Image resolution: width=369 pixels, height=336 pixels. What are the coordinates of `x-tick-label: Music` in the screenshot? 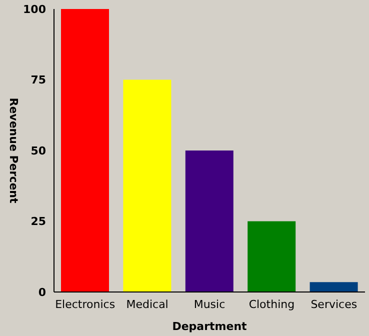 It's located at (210, 304).